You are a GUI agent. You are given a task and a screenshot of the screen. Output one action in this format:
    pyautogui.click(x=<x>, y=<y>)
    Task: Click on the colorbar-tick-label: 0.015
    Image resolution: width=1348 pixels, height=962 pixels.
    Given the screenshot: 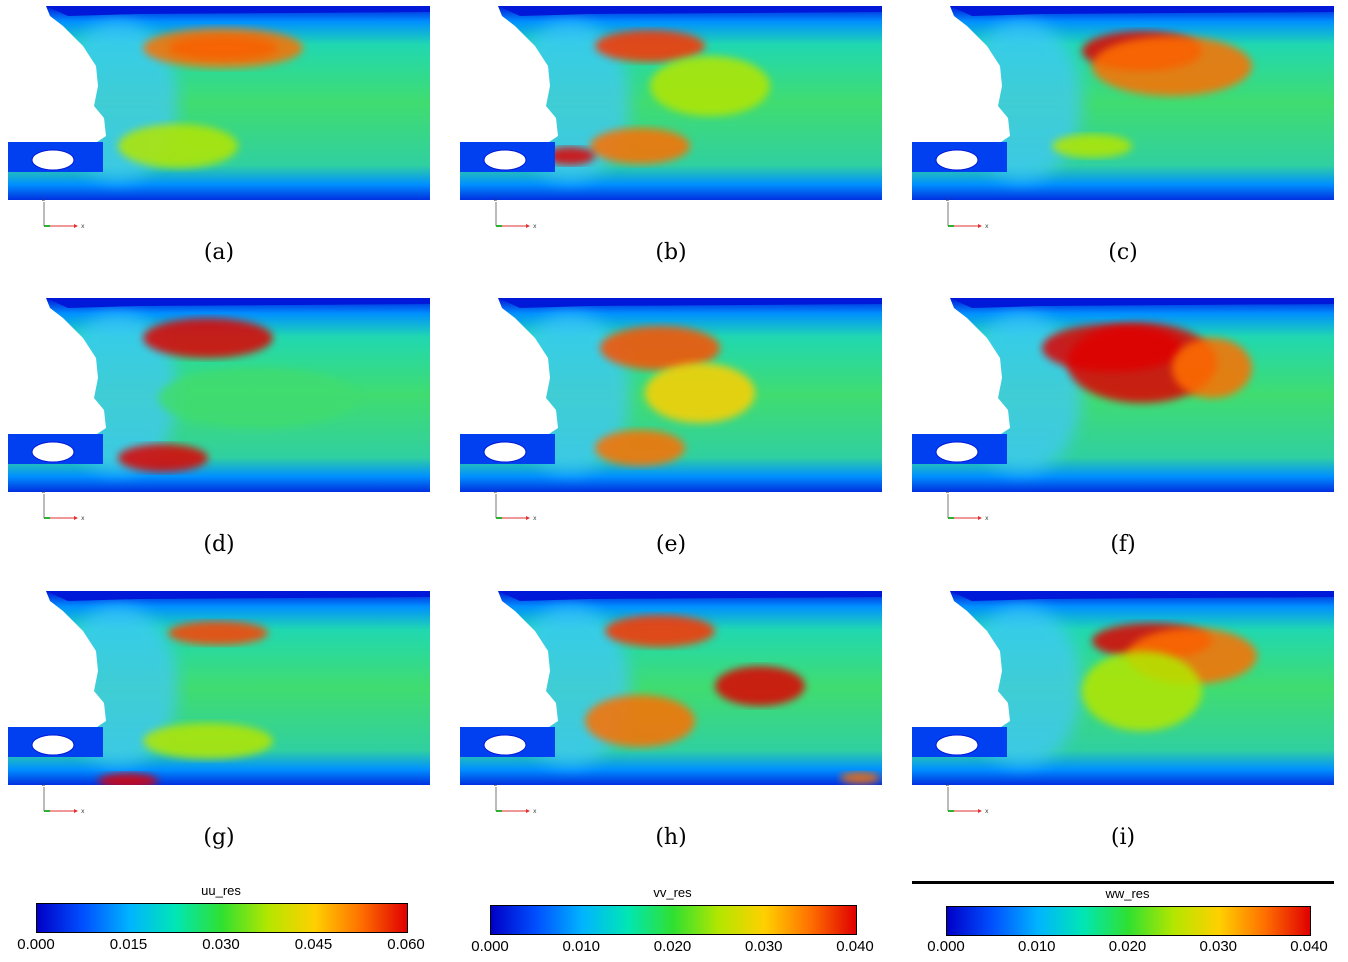 What is the action you would take?
    pyautogui.click(x=128, y=944)
    